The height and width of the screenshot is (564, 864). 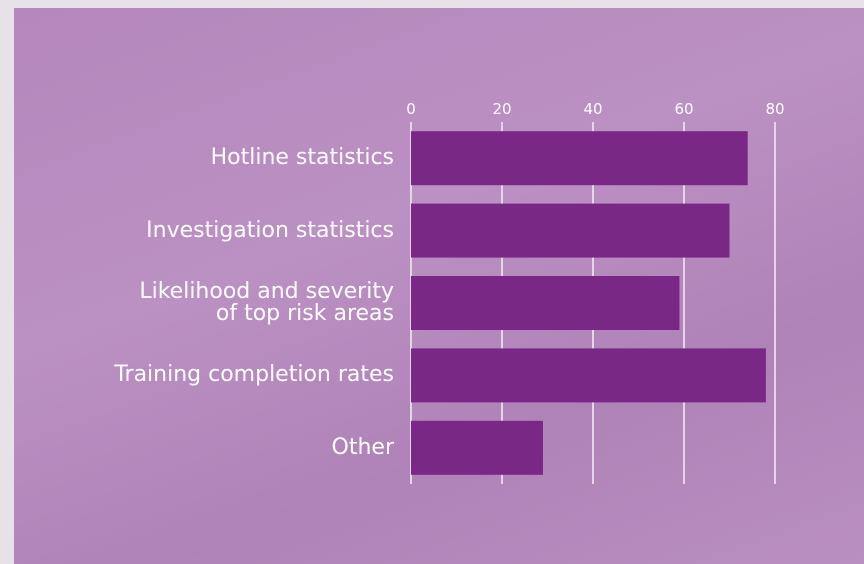 I want to click on category-label: Training completion rates, so click(x=254, y=375).